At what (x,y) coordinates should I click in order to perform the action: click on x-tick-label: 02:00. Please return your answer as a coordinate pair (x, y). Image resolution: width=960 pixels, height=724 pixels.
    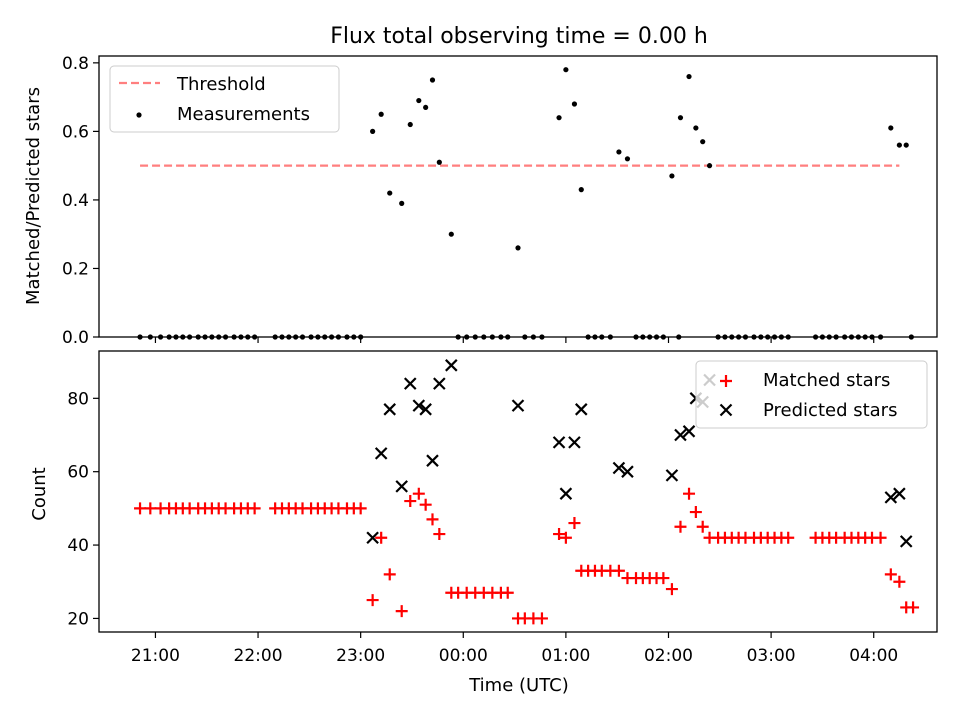
    Looking at the image, I should click on (668, 656).